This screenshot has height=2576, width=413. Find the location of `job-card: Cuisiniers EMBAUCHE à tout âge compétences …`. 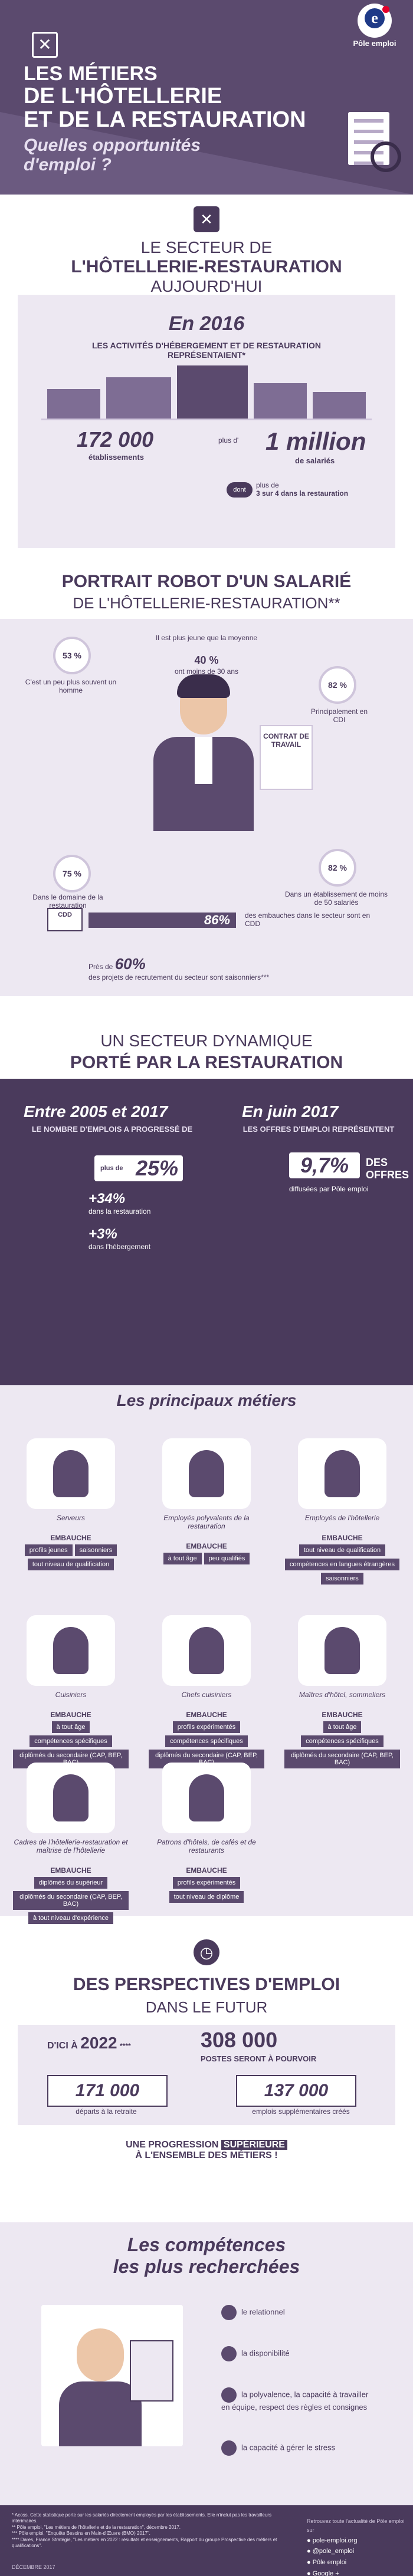

job-card: Cuisiniers EMBAUCHE à tout âge compétences … is located at coordinates (71, 1691).